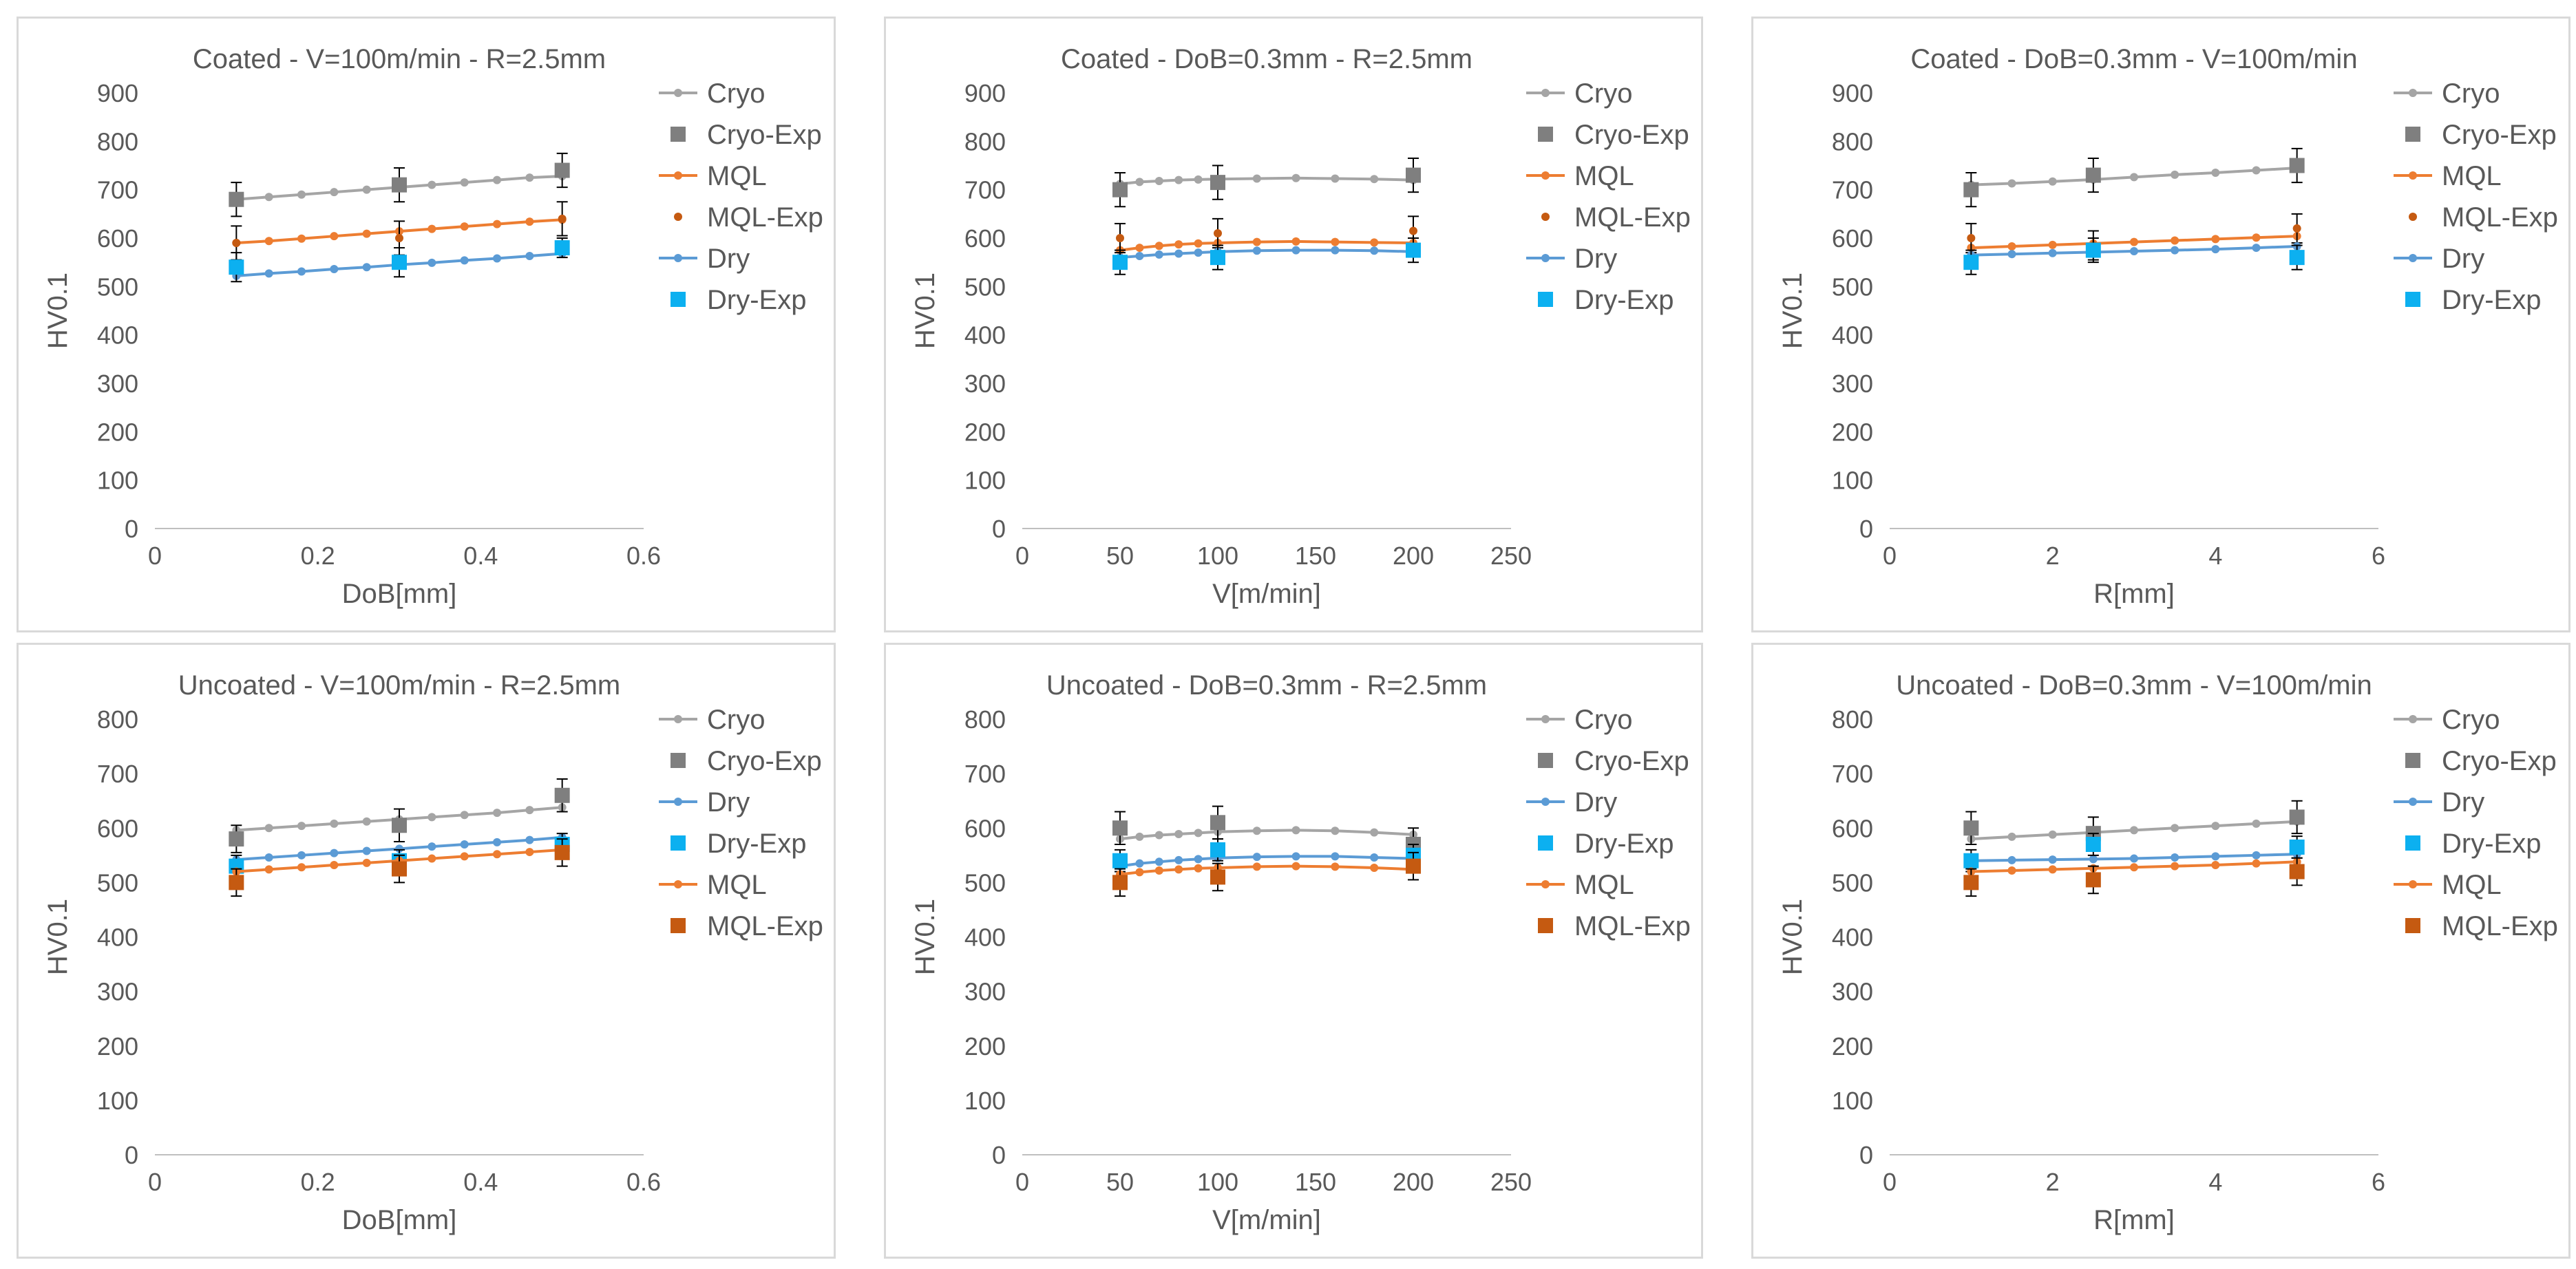  Describe the element at coordinates (2053, 1182) in the screenshot. I see `x-tick-label: 2` at that location.